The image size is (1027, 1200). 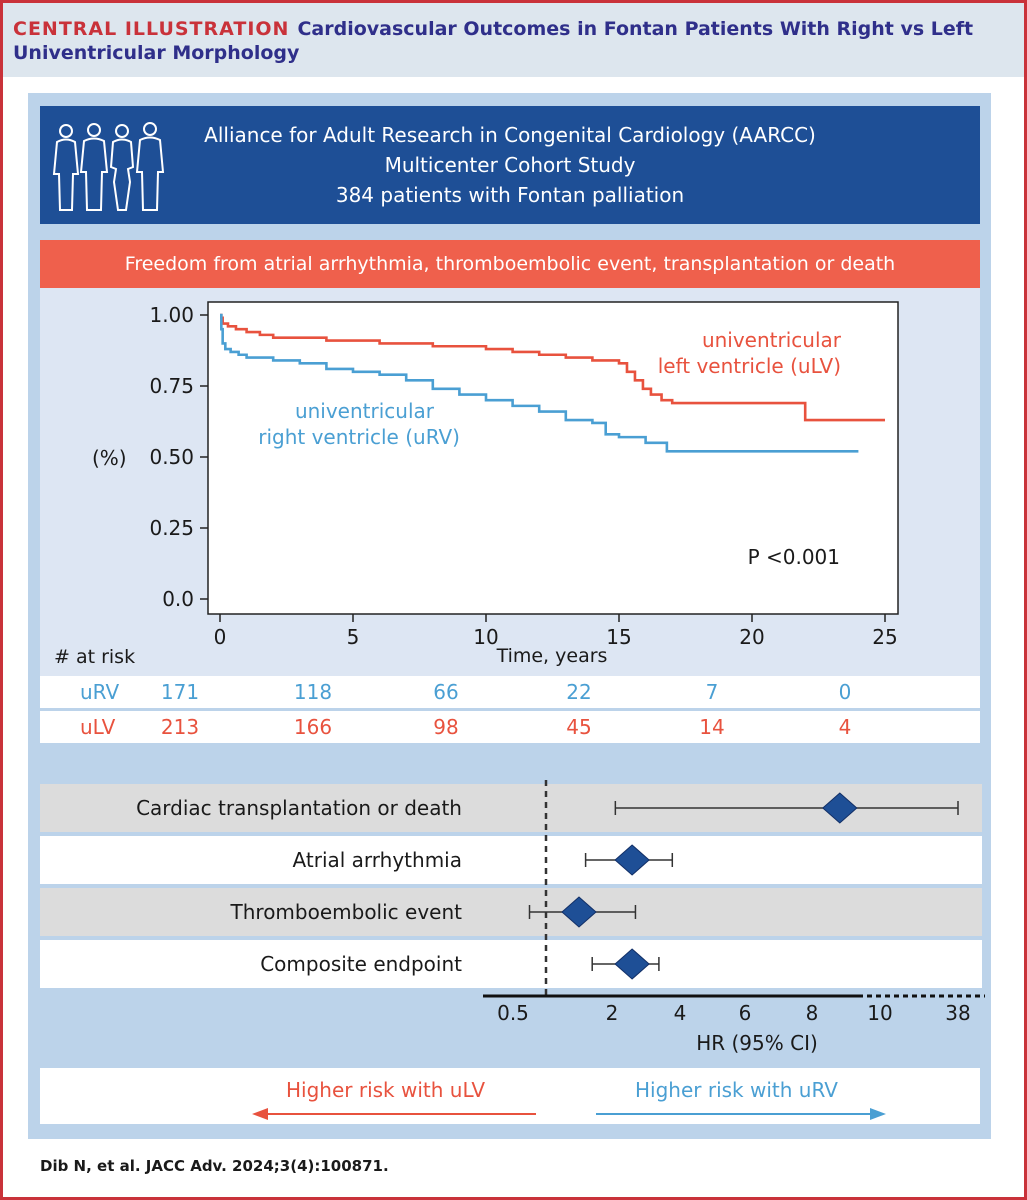 I want to click on ulv-label-line-1: univentricular, so click(x=772, y=340).